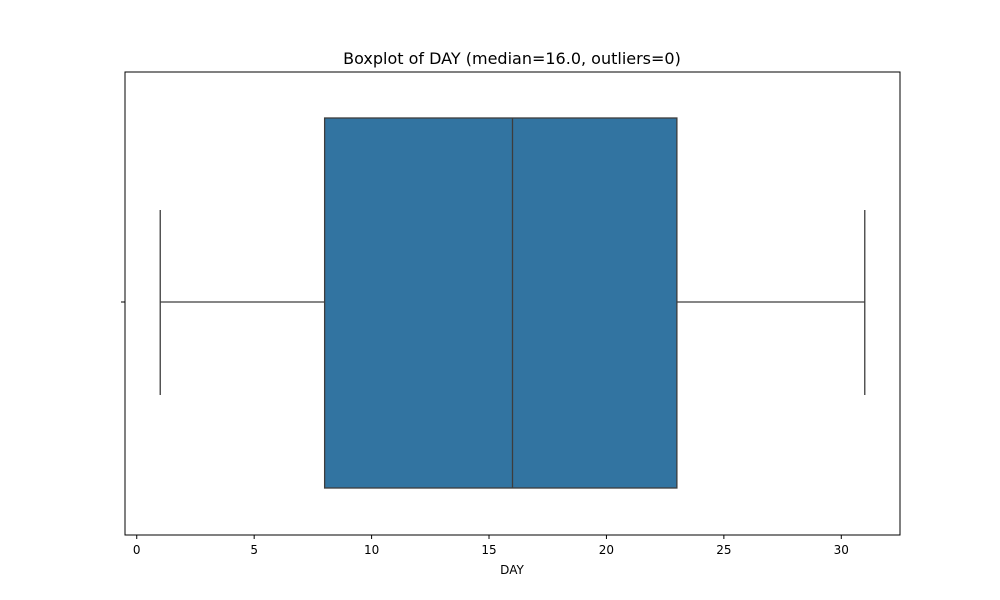 The width and height of the screenshot is (1000, 600). Describe the element at coordinates (606, 550) in the screenshot. I see `x-tick-label: 20` at that location.